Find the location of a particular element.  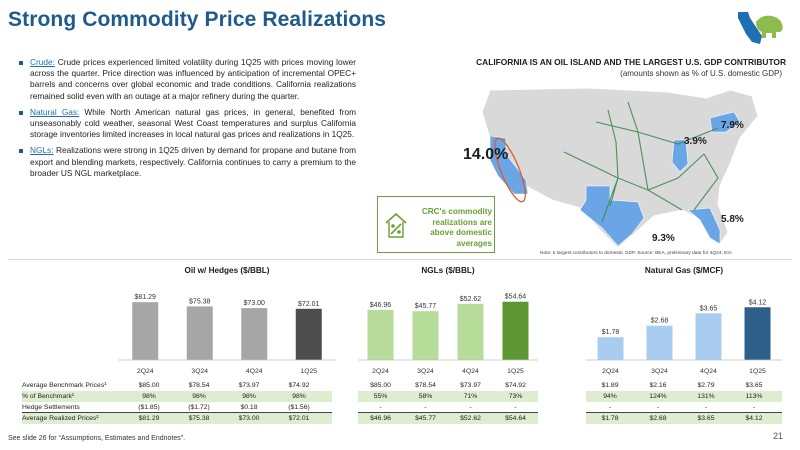

divider is located at coordinates (400, 259).